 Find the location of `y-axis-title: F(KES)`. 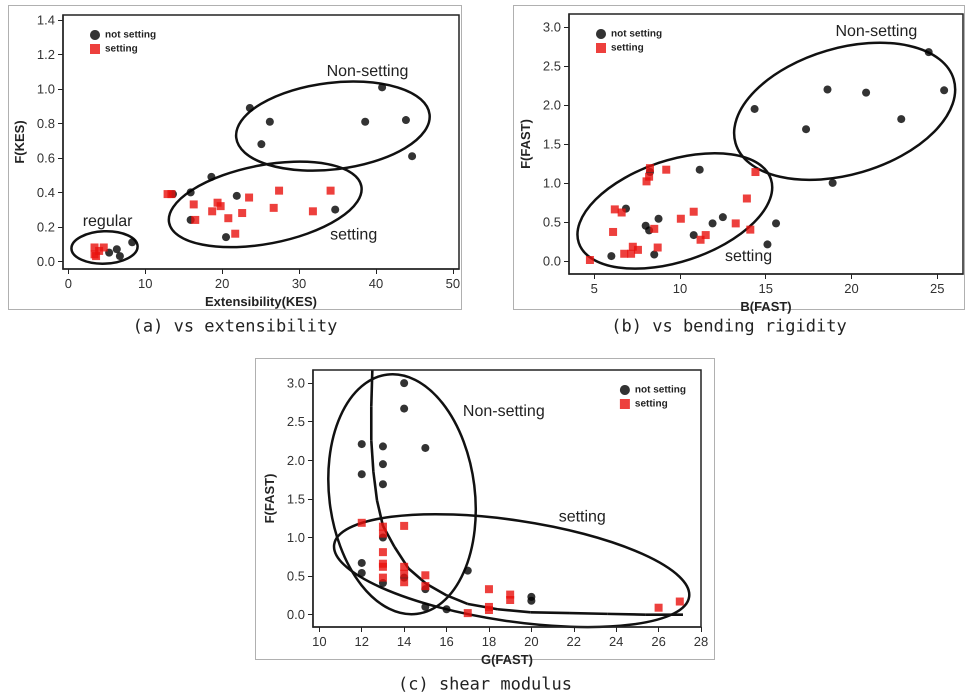

y-axis-title: F(KES) is located at coordinates (20, 142).